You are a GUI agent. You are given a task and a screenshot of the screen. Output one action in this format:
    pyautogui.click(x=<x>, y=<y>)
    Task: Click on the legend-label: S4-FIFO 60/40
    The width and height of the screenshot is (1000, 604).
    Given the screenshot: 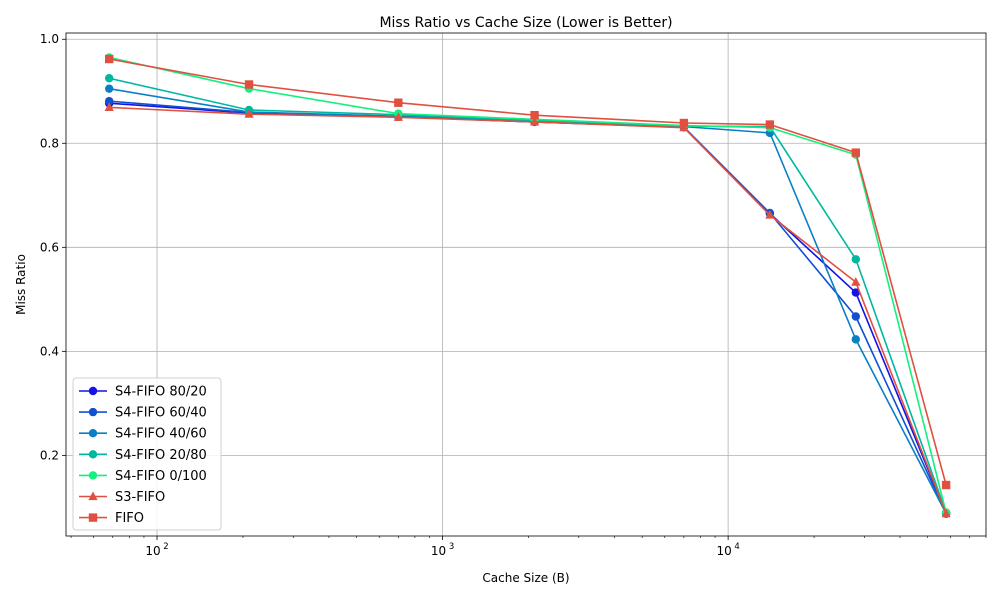 What is the action you would take?
    pyautogui.click(x=161, y=413)
    